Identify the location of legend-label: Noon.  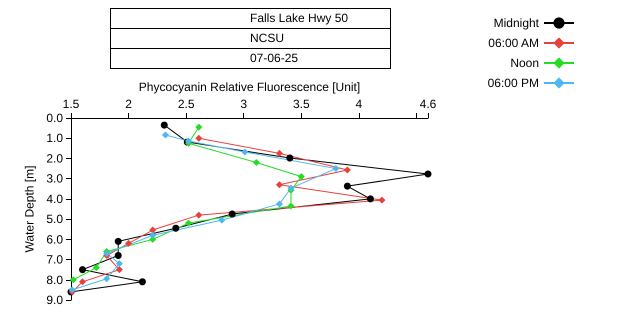
(524, 63).